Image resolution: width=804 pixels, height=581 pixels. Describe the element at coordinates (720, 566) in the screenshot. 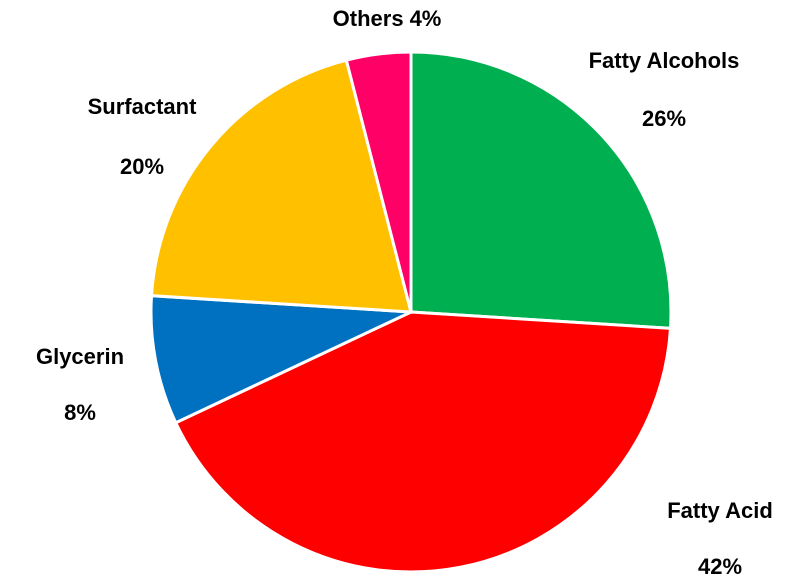

I see `value-label: 42%` at that location.